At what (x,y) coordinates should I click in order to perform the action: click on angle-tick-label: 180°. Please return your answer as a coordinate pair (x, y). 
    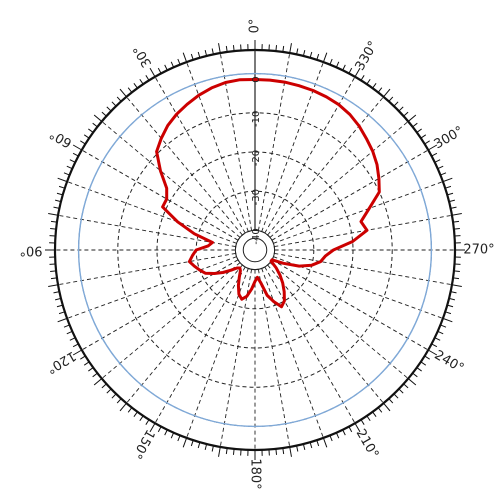
    Looking at the image, I should click on (255, 473).